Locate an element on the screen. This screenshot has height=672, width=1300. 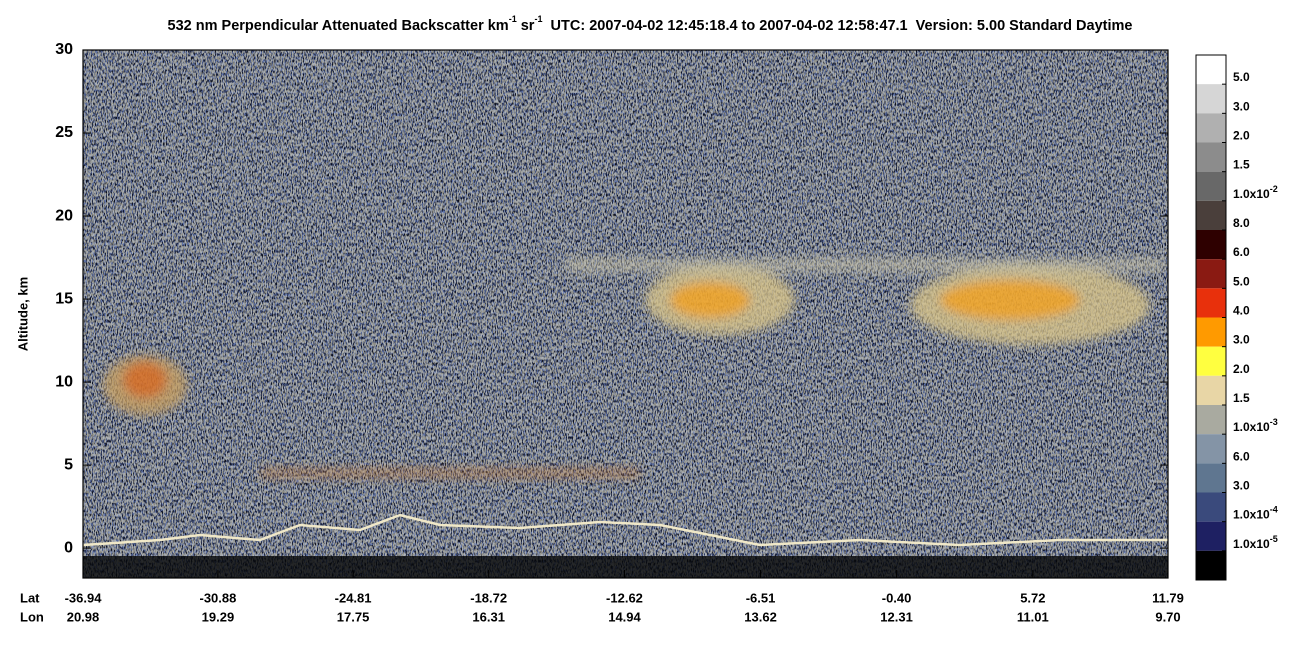
colorbar-label: 4.0 is located at coordinates (1241, 311).